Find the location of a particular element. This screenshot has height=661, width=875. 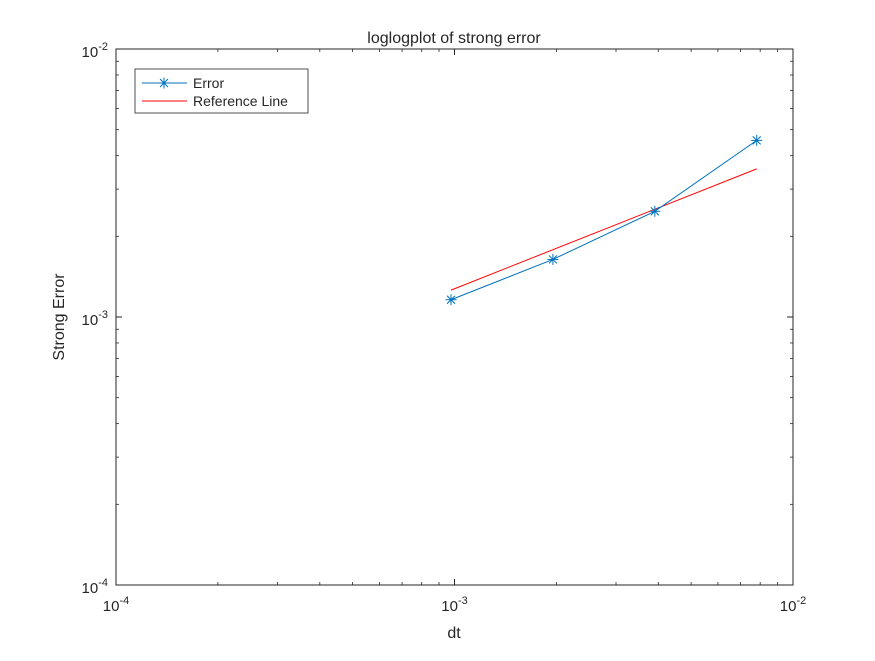

series-layer is located at coordinates (604, 220).